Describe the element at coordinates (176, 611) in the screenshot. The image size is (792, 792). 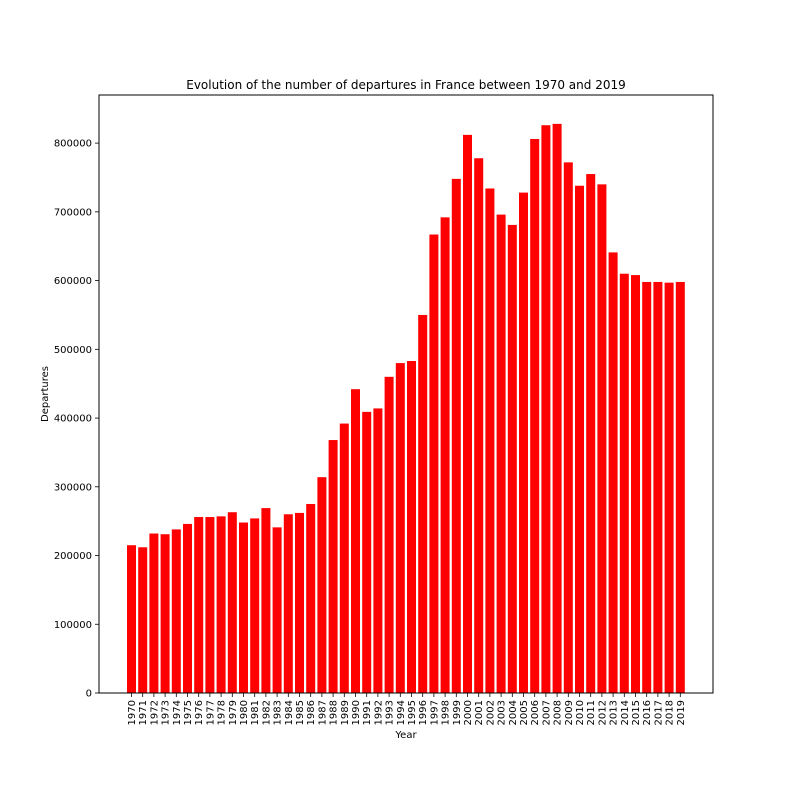
I see `bar-1974` at that location.